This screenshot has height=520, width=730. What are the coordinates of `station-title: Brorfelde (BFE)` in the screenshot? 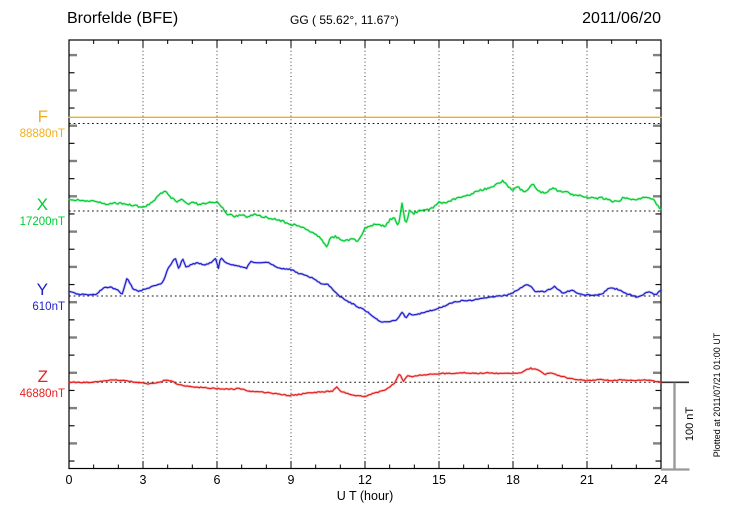 It's located at (123, 18).